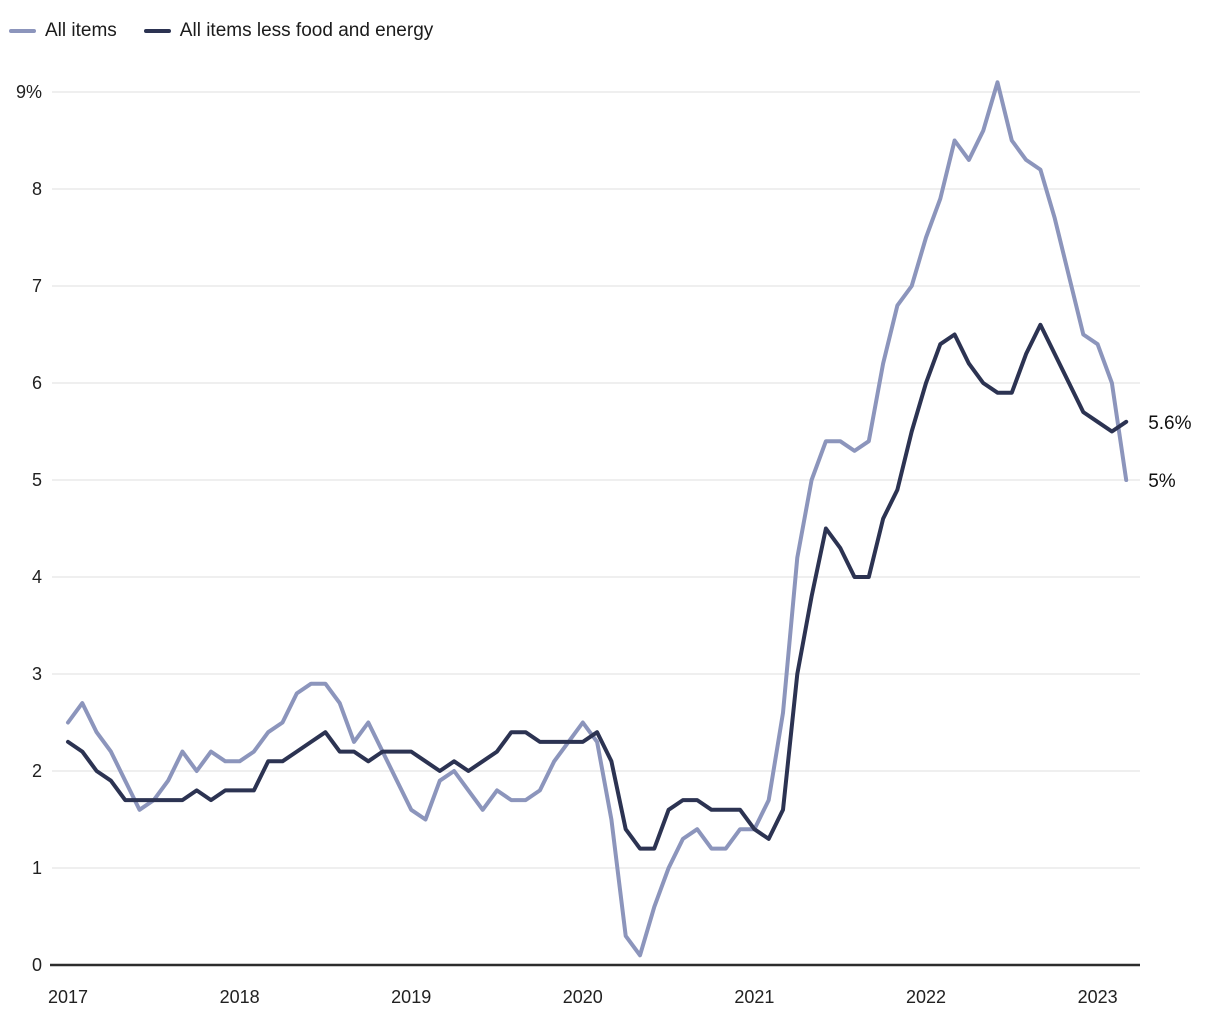 The image size is (1220, 1020). Describe the element at coordinates (583, 997) in the screenshot. I see `x-tick-label: 2020` at that location.